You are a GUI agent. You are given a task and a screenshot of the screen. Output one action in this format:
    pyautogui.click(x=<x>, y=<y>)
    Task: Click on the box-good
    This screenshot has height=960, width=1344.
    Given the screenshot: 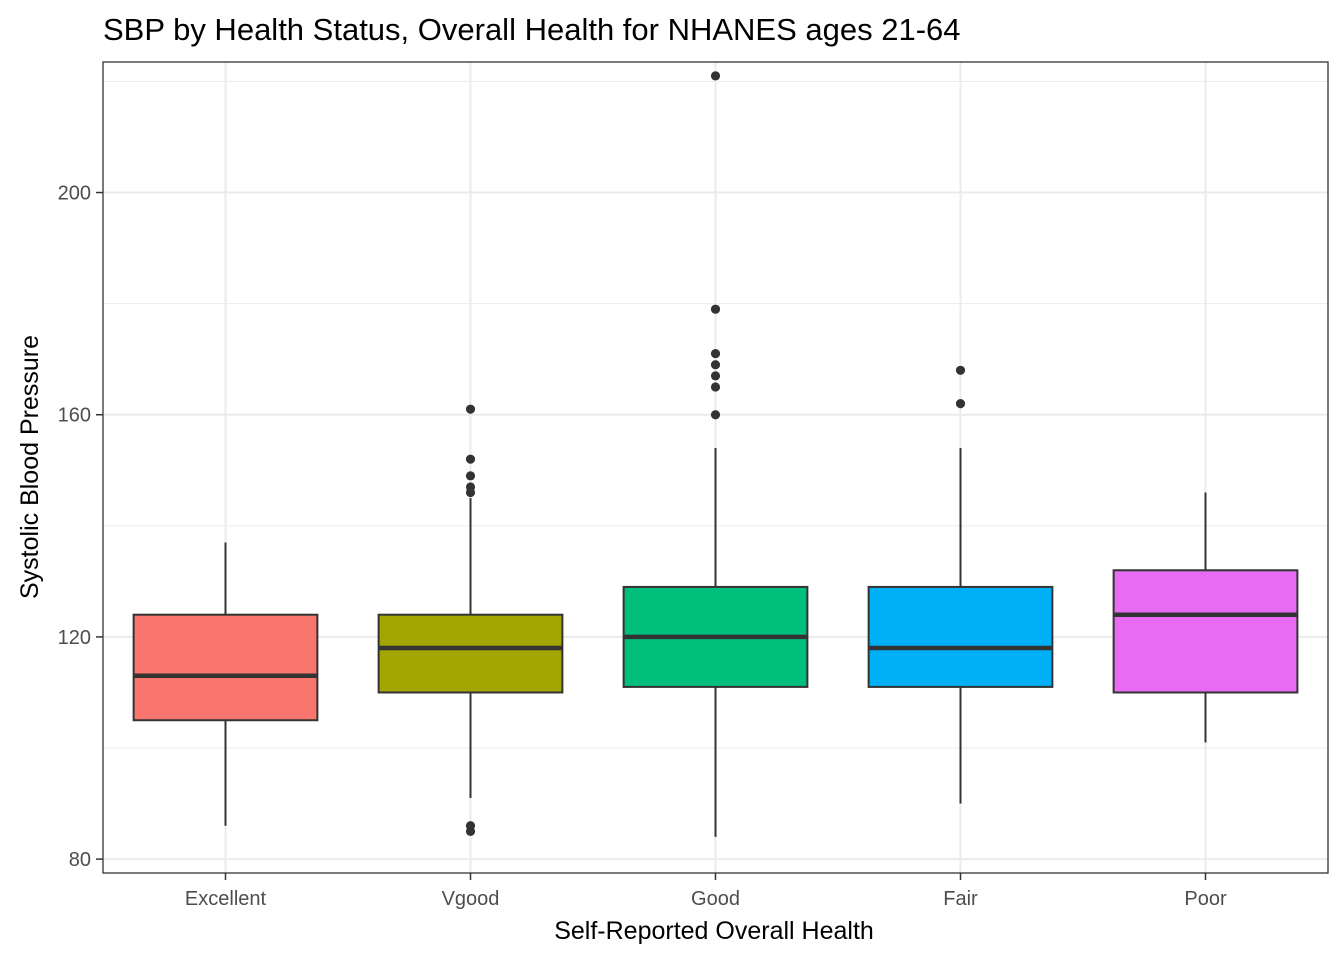 What is the action you would take?
    pyautogui.click(x=715, y=454)
    